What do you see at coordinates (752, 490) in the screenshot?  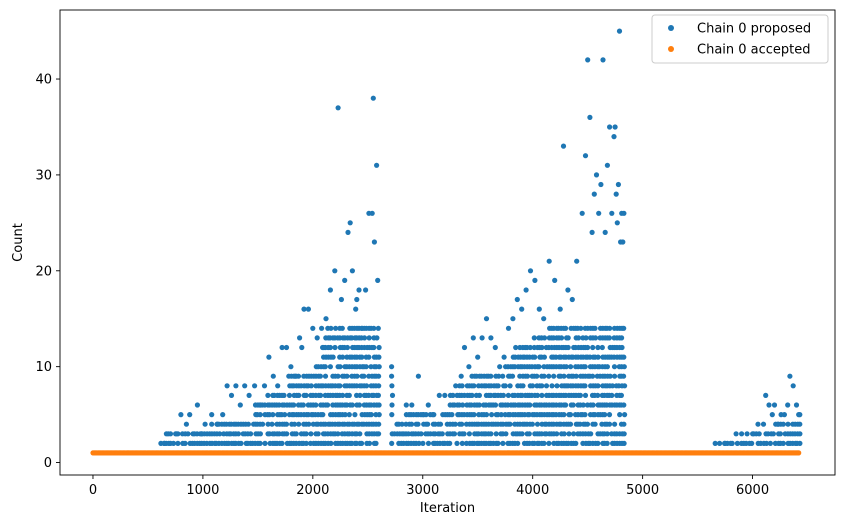 I see `x-tick-label: 6000` at bounding box center [752, 490].